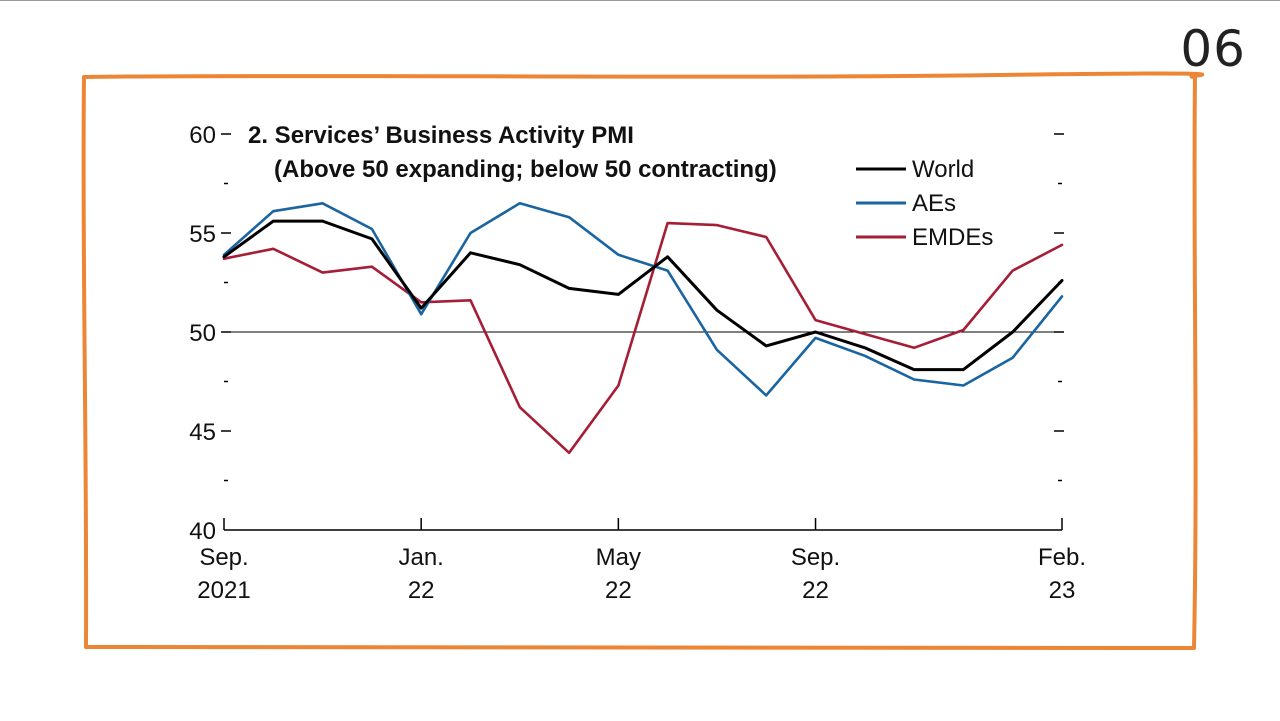  What do you see at coordinates (202, 333) in the screenshot?
I see `y-tick-label: 50` at bounding box center [202, 333].